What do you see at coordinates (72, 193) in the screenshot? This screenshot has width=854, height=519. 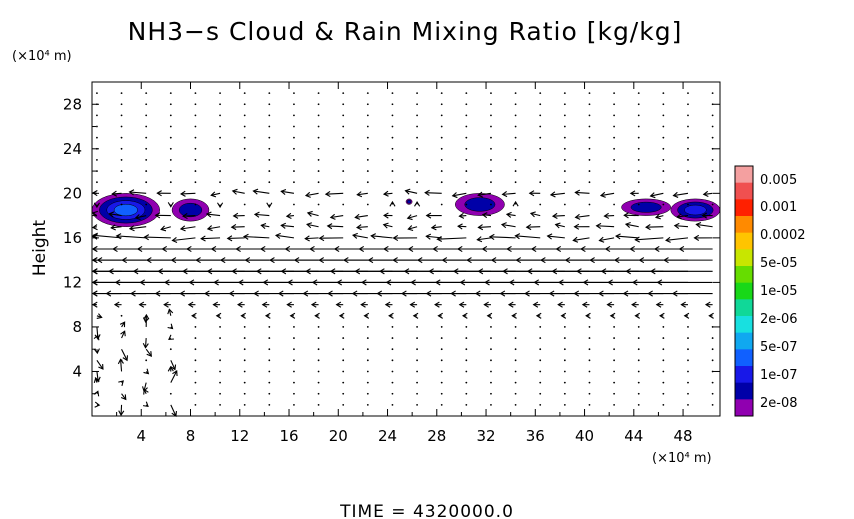 I see `y-tick-label: 20` at bounding box center [72, 193].